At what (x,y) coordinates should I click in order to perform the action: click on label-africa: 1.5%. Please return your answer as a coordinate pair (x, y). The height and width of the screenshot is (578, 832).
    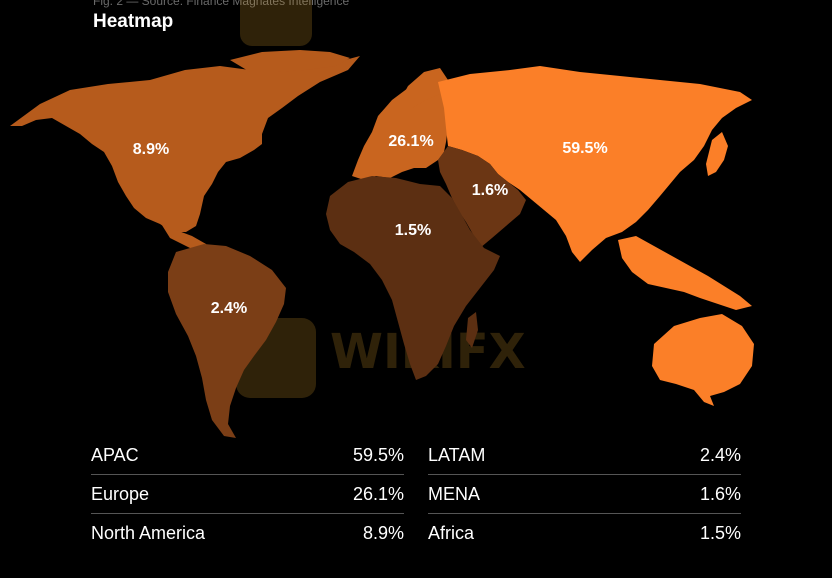
    Looking at the image, I should click on (413, 230).